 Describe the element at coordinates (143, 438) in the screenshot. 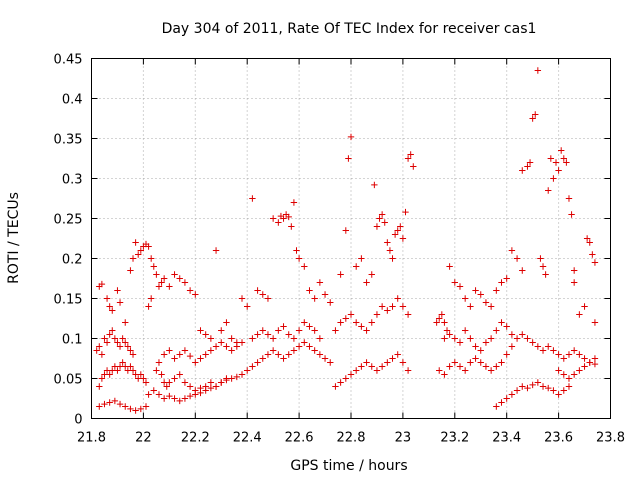

I see `x-tick-label: 22` at that location.